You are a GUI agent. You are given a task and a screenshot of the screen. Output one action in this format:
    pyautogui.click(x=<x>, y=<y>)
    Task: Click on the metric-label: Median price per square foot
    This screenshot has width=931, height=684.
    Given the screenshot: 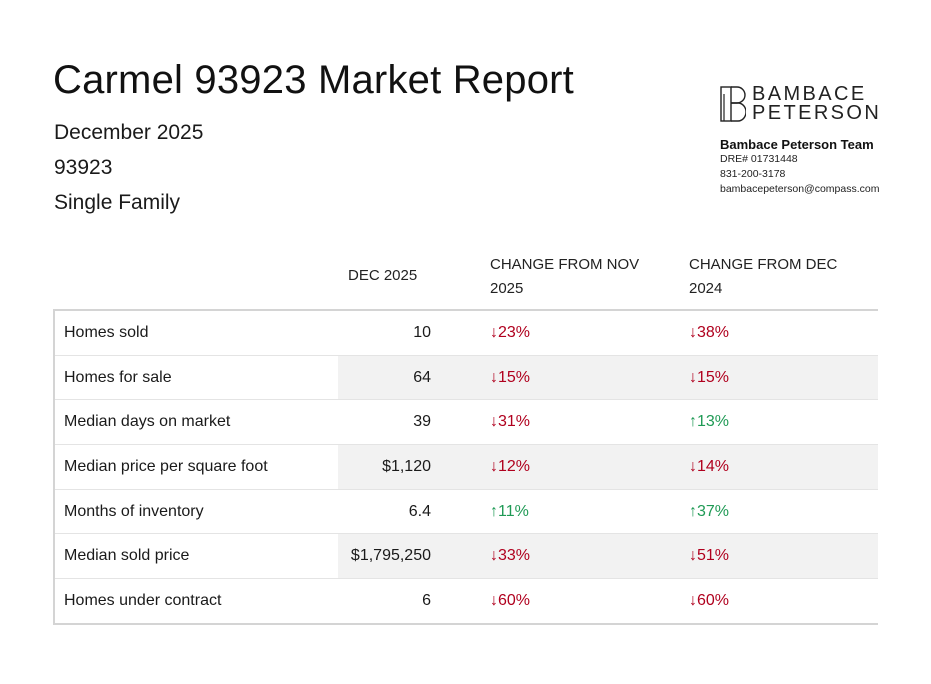 What is the action you would take?
    pyautogui.click(x=196, y=467)
    